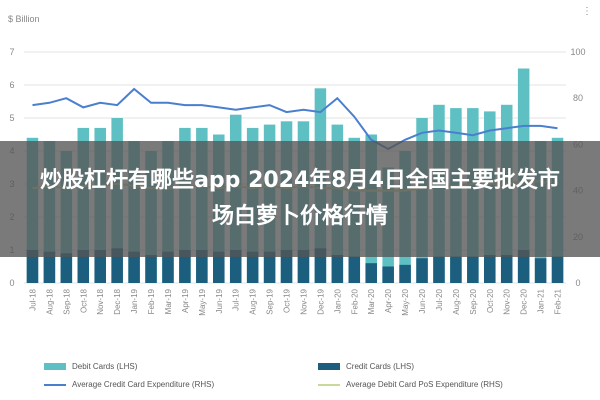 Image resolution: width=600 pixels, height=400 pixels. Describe the element at coordinates (270, 301) in the screenshot. I see `x-tick-label: Sep-19` at that location.